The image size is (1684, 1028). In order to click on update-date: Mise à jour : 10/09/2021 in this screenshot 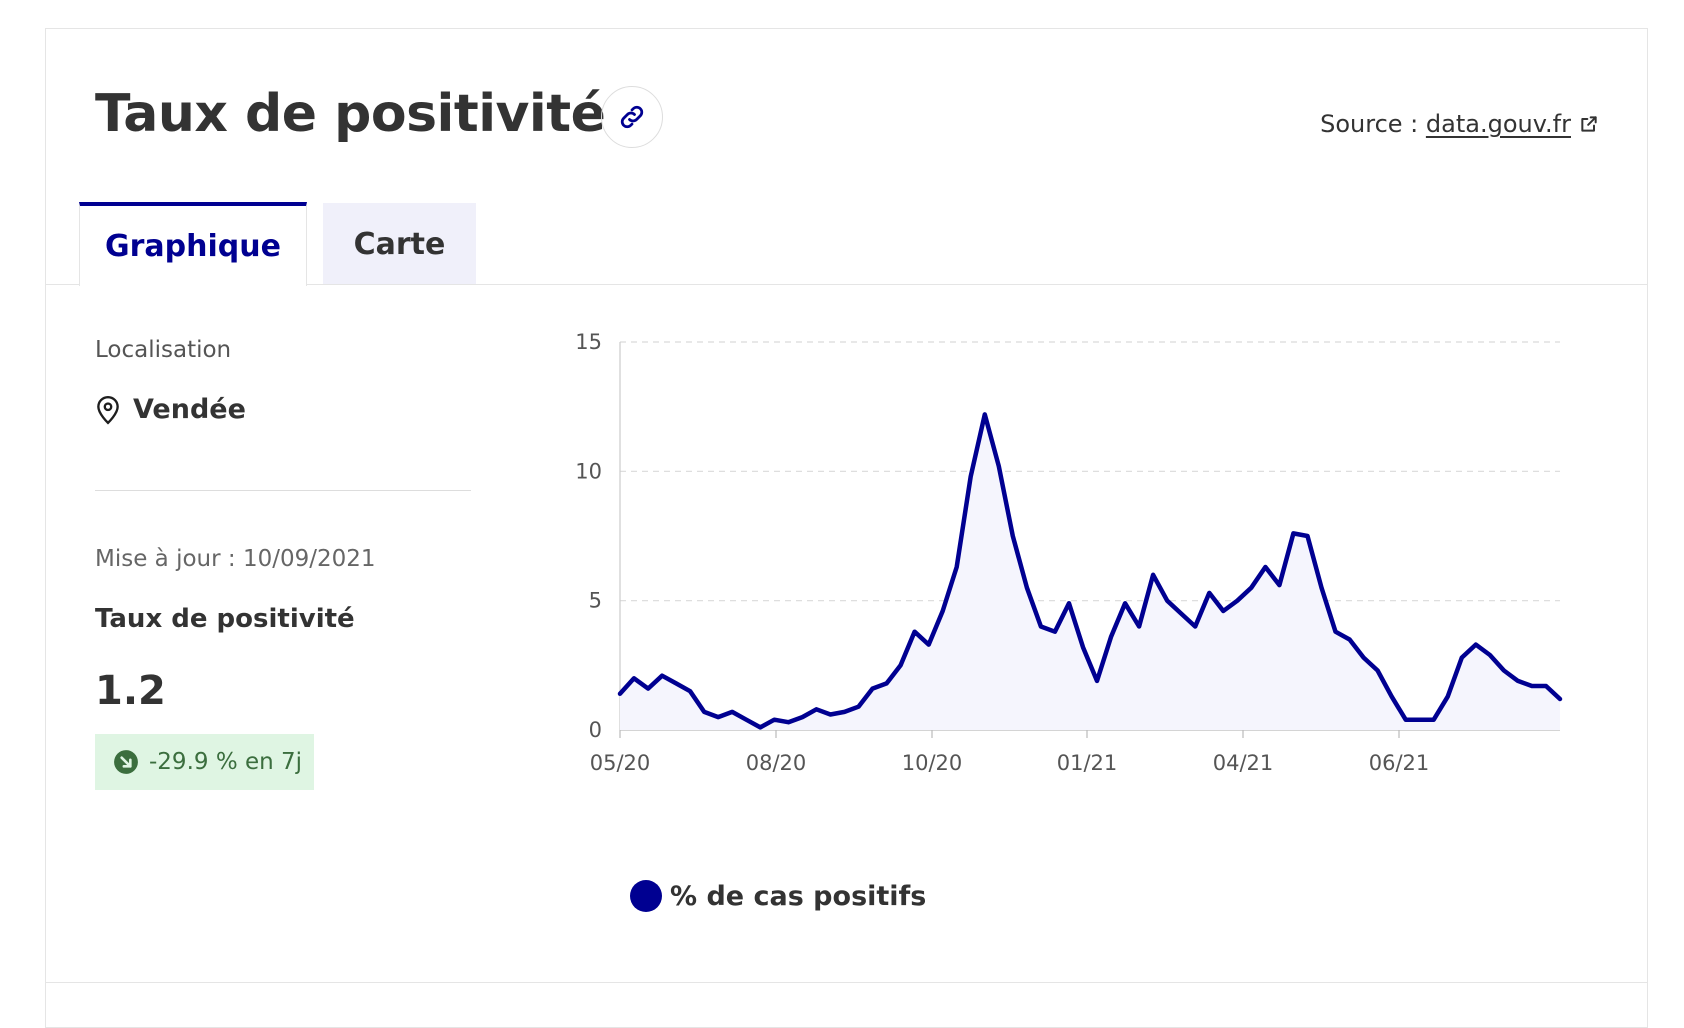, I will do `click(235, 559)`.